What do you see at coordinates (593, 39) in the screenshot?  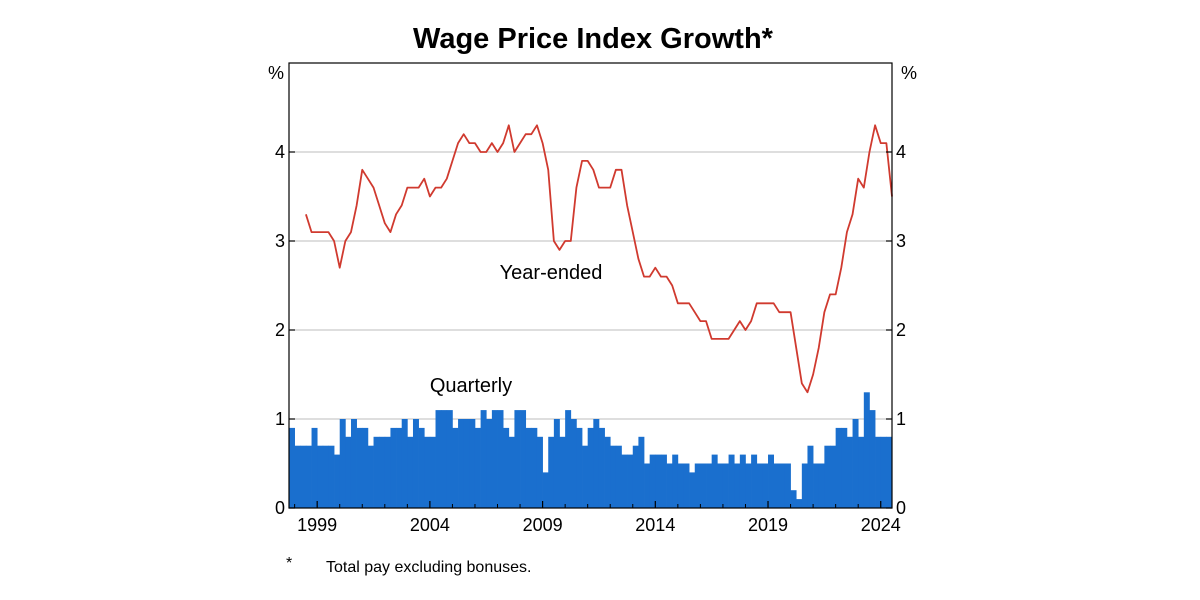 I see `chart-title: Wage Price Index Growth*` at bounding box center [593, 39].